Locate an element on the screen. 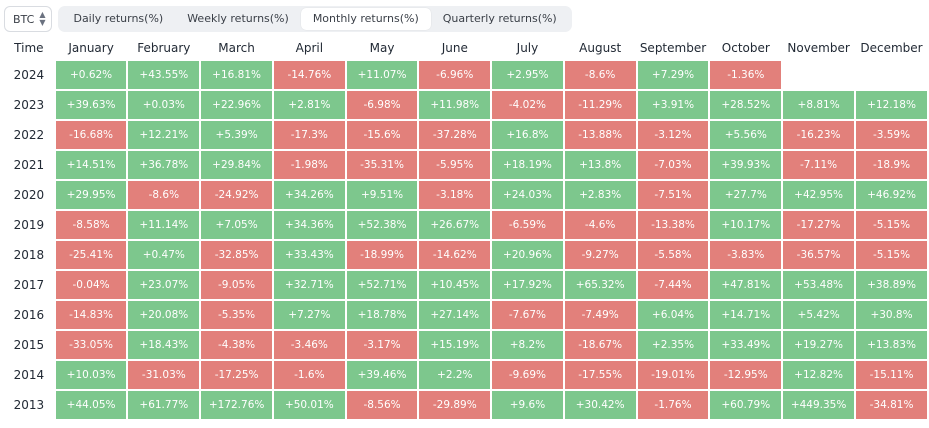 Image resolution: width=929 pixels, height=428 pixels. return-cell: -6.59% is located at coordinates (527, 225).